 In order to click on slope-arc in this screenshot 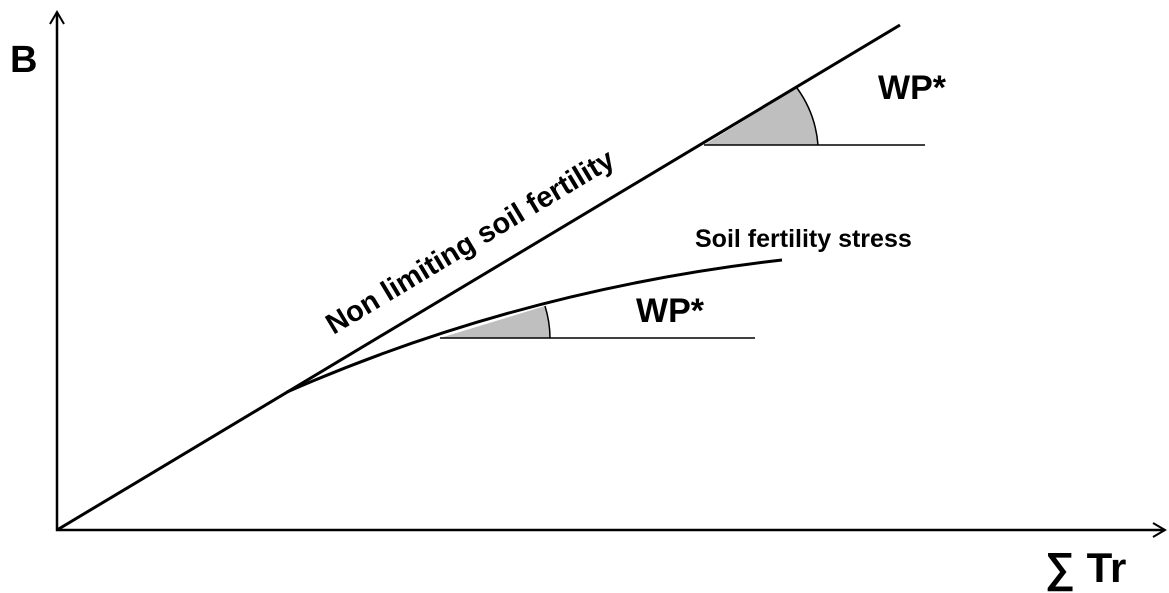, I will do `click(807, 116)`.